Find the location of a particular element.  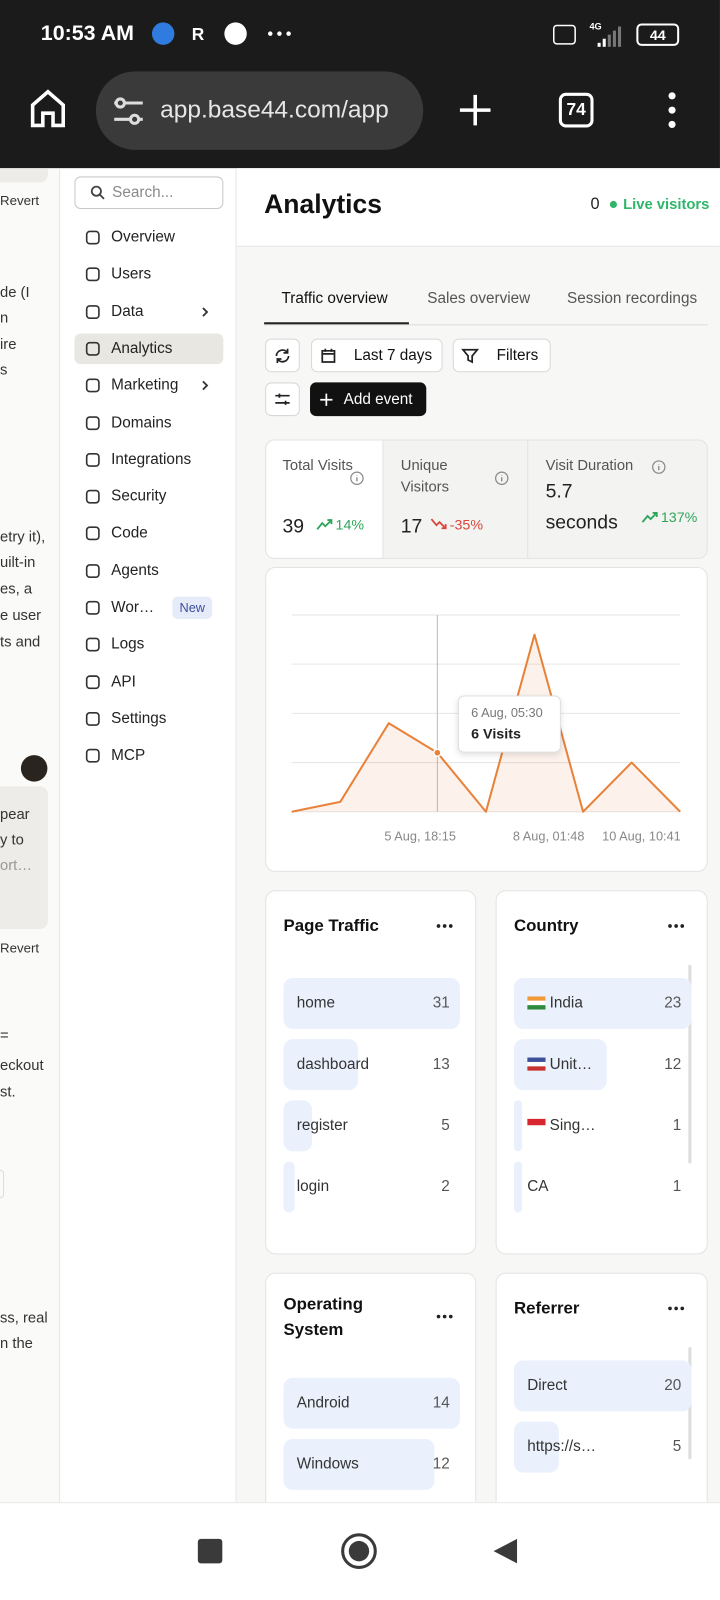

nav-item: Code is located at coordinates (148, 533).